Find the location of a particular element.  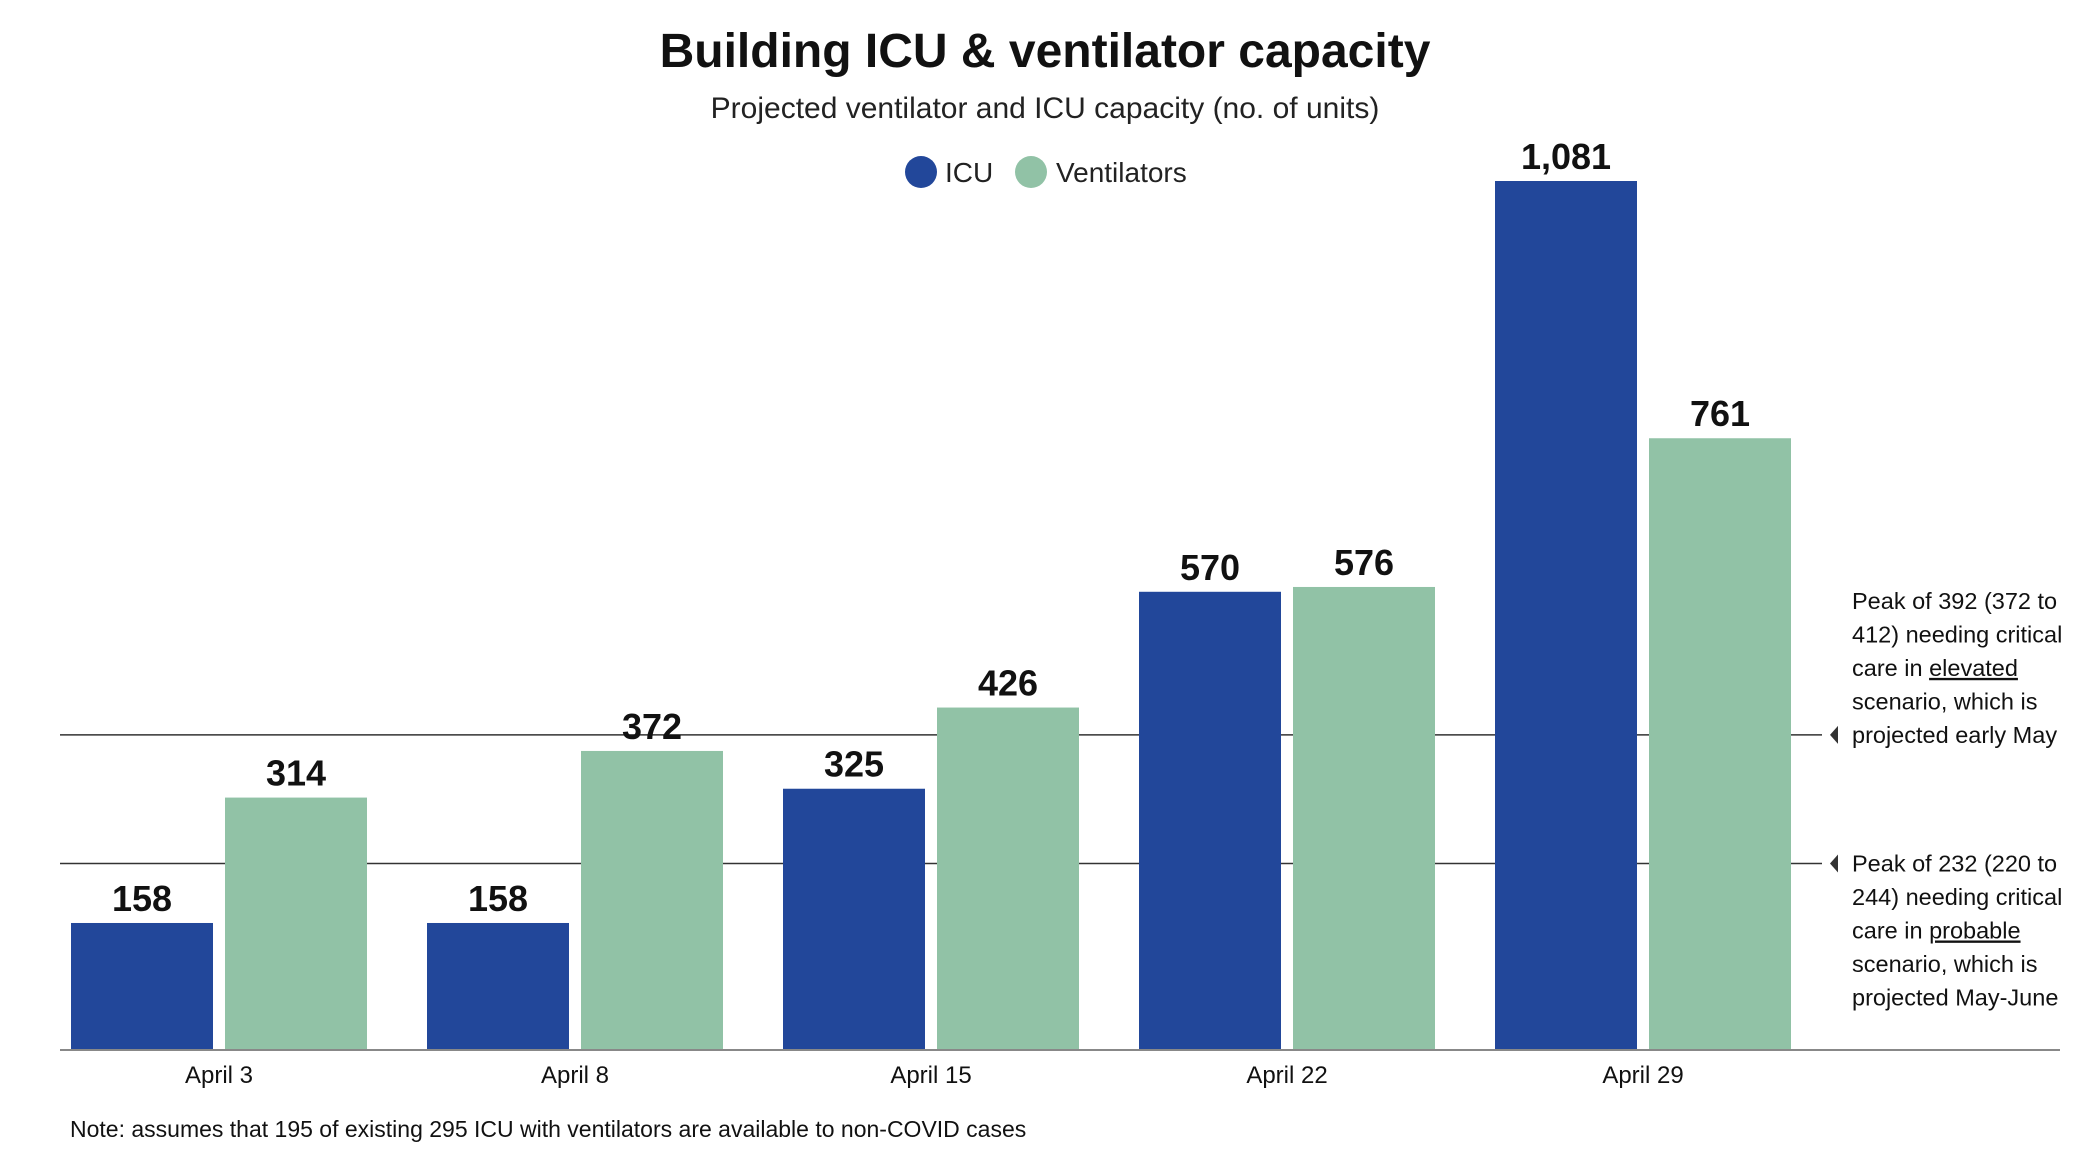

annotation-line: projected early May is located at coordinates (1954, 735).